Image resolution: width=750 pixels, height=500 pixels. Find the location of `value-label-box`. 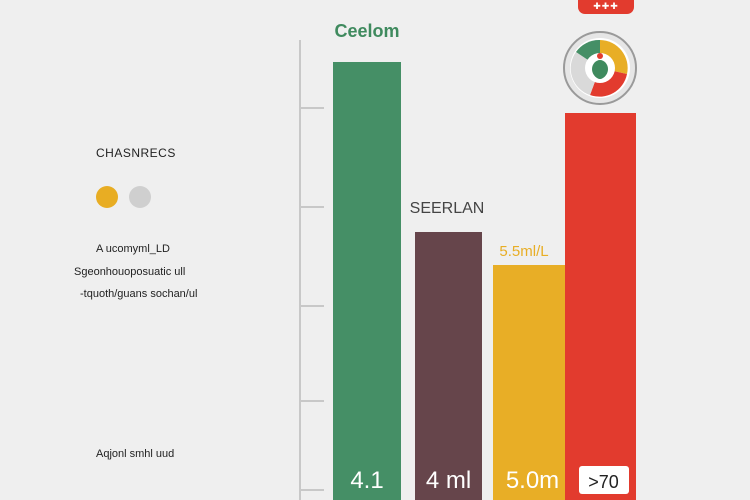

value-label-box is located at coordinates (604, 480).